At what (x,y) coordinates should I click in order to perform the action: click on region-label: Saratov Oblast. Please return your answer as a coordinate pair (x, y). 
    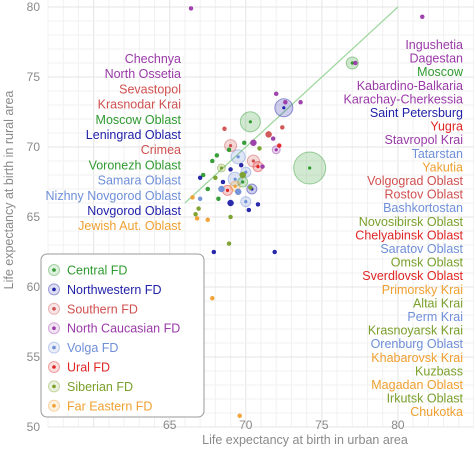
    Looking at the image, I should click on (421, 249).